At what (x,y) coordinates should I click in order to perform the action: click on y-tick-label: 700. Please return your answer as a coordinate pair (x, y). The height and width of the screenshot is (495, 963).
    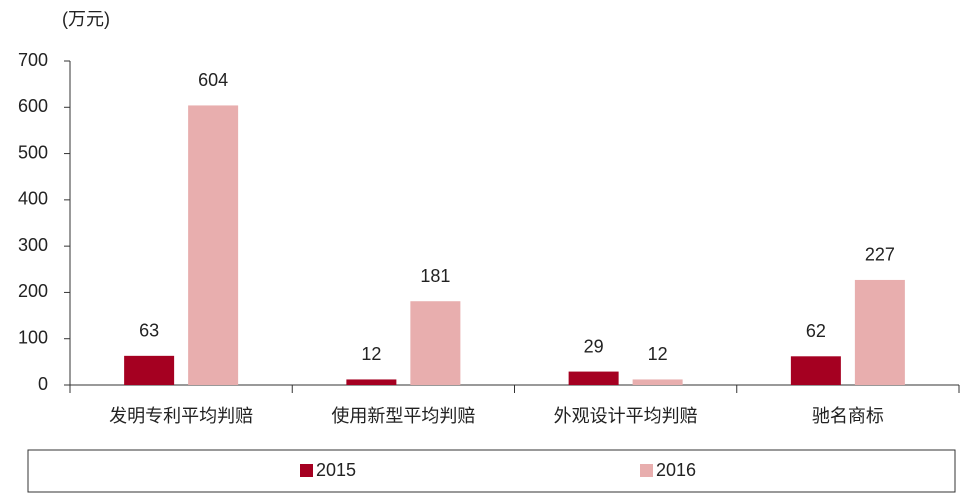
    Looking at the image, I should click on (33, 60).